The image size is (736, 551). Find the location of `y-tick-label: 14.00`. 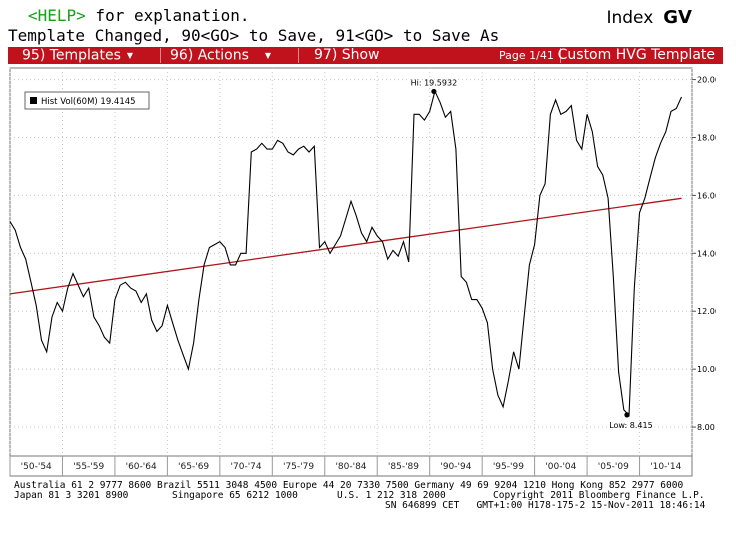

y-tick-label: 14.00 is located at coordinates (706, 253).